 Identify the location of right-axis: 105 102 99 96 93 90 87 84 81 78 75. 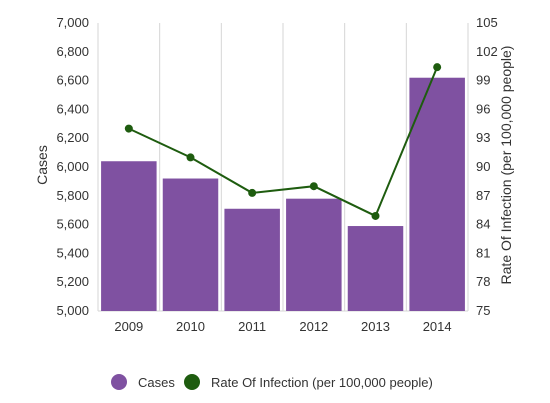
(487, 166).